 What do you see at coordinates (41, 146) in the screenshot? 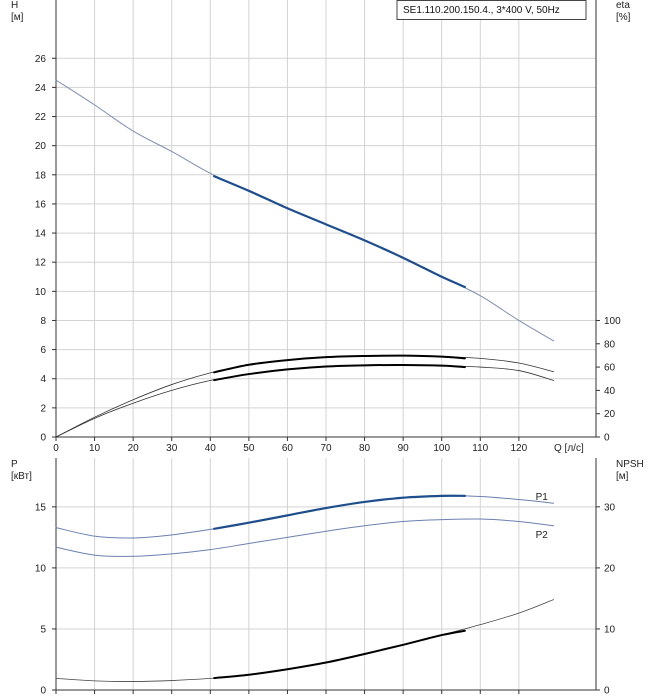
I see `left-tick-label: 20` at bounding box center [41, 146].